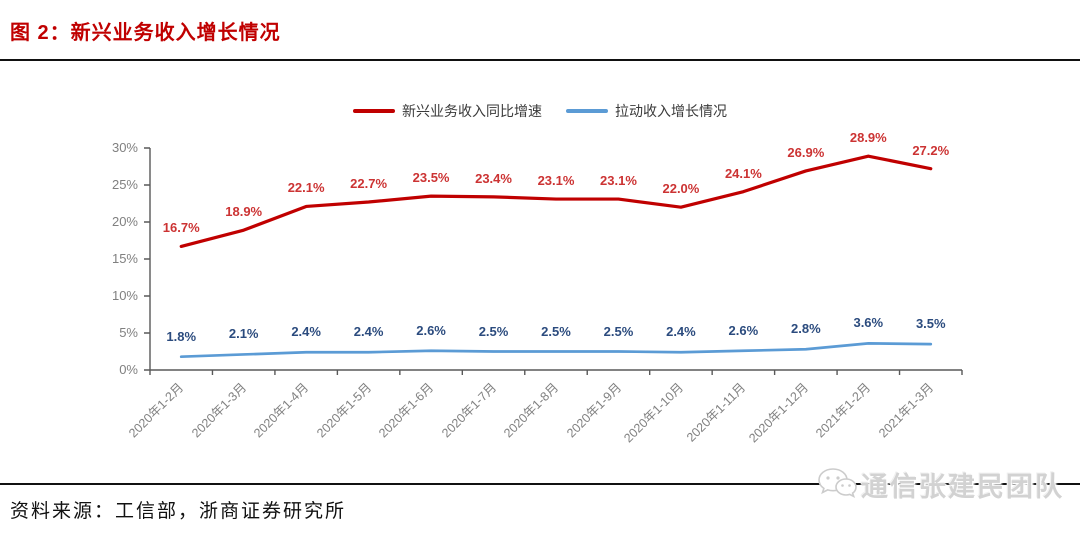 The height and width of the screenshot is (537, 1080). I want to click on y-axis-tick-label: 10%, so click(124, 295).